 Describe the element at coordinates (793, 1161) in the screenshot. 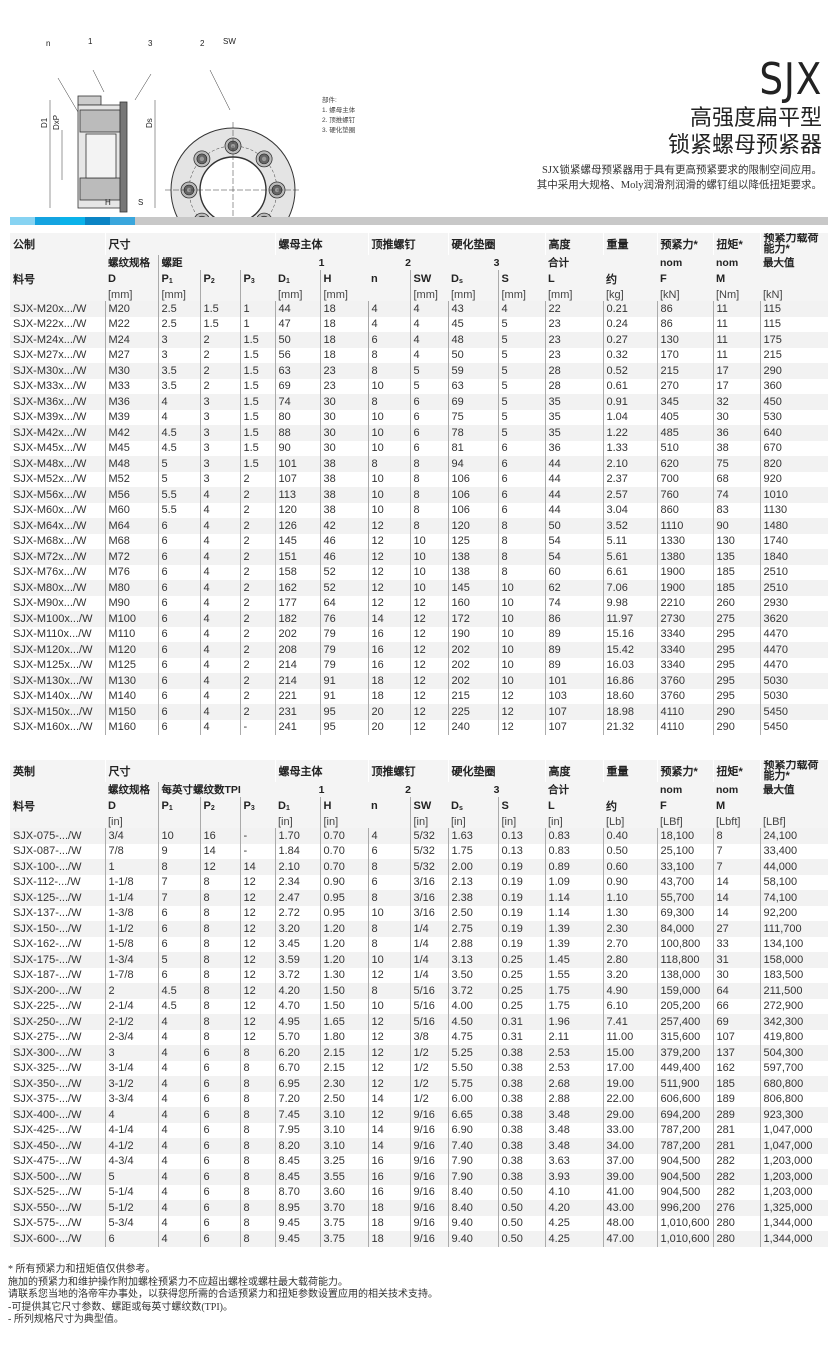

I see `cell: 1,203,000` at that location.